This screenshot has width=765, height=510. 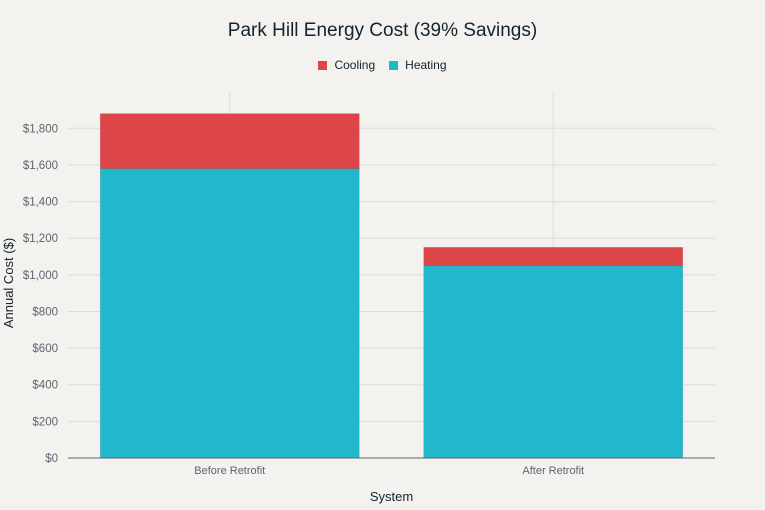 What do you see at coordinates (45, 386) in the screenshot?
I see `y-tick-label: $400` at bounding box center [45, 386].